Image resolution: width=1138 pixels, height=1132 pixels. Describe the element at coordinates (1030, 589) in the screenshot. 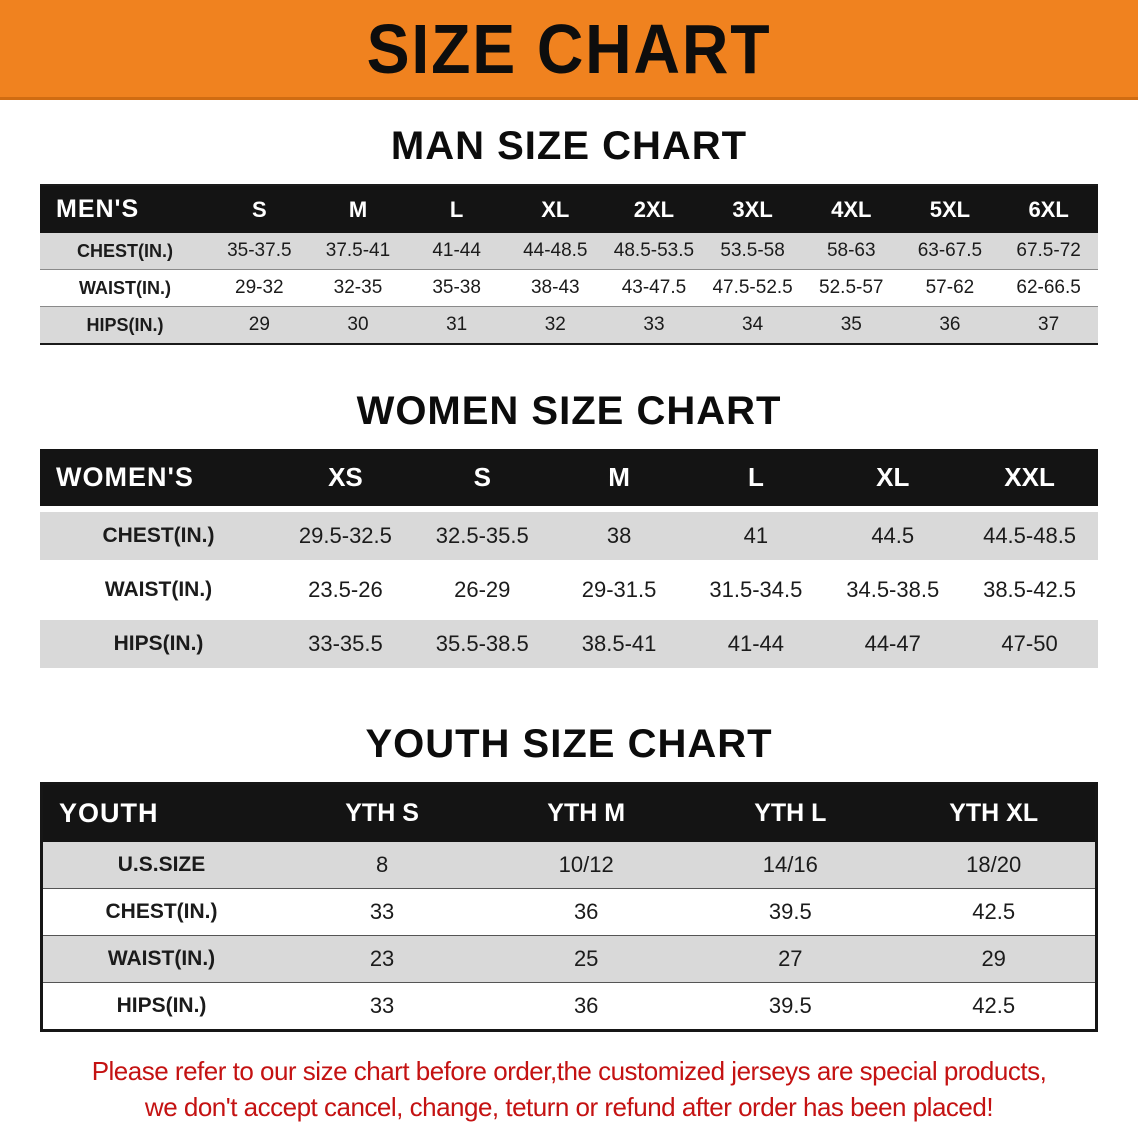

I see `value-cell: 38.5-42.5` at that location.